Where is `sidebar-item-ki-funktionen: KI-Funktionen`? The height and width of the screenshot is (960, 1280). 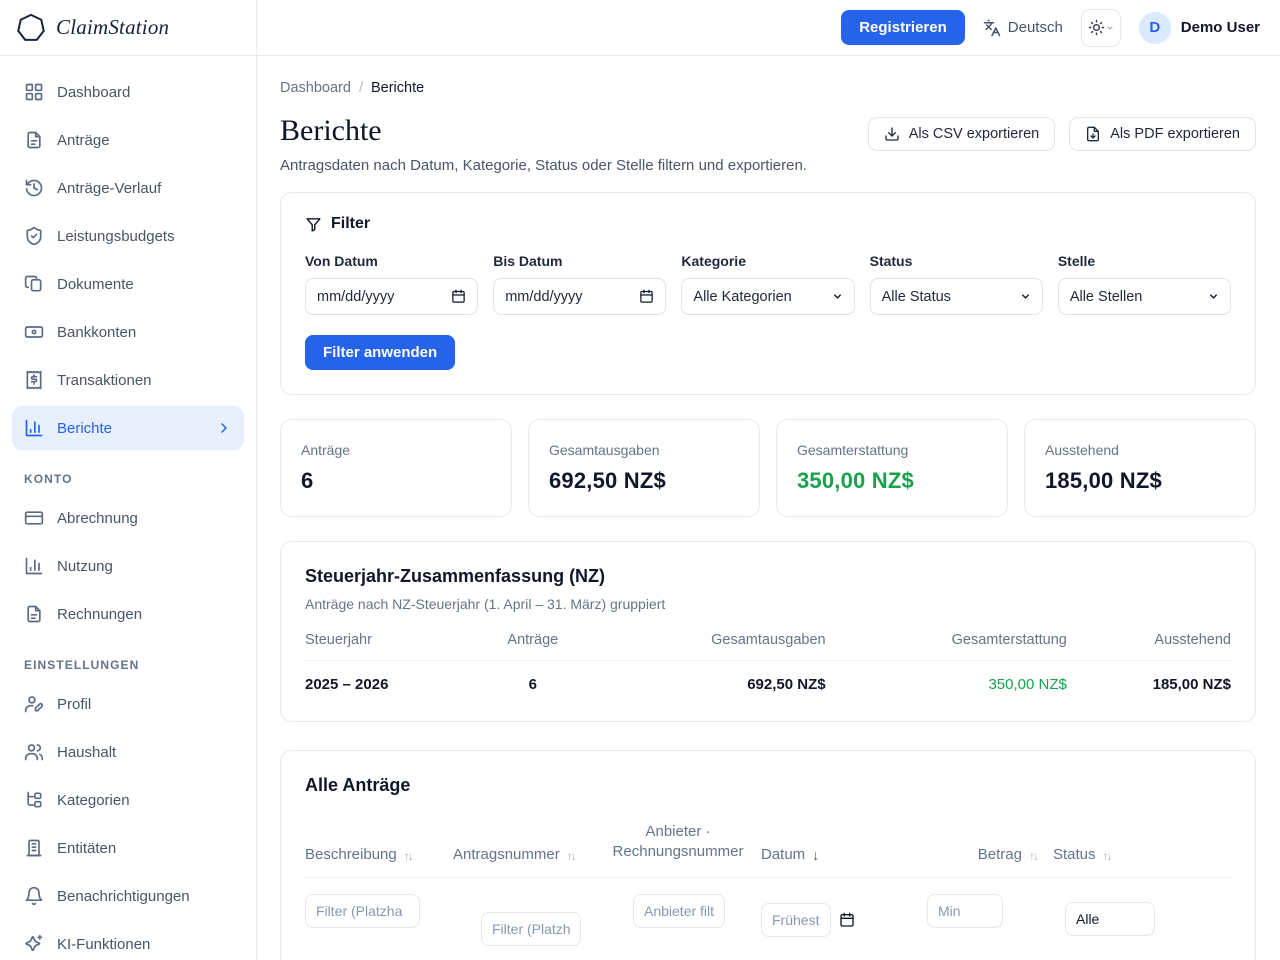 sidebar-item-ki-funktionen: KI-Funktionen is located at coordinates (128, 941).